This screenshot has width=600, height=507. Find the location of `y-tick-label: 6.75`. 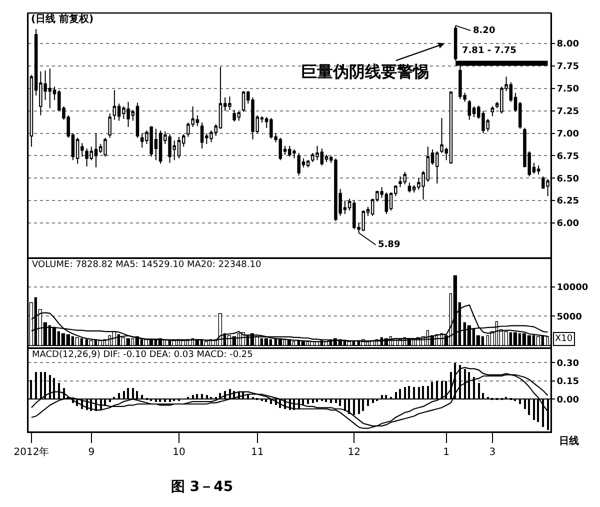

y-tick-label: 6.75 is located at coordinates (568, 157).